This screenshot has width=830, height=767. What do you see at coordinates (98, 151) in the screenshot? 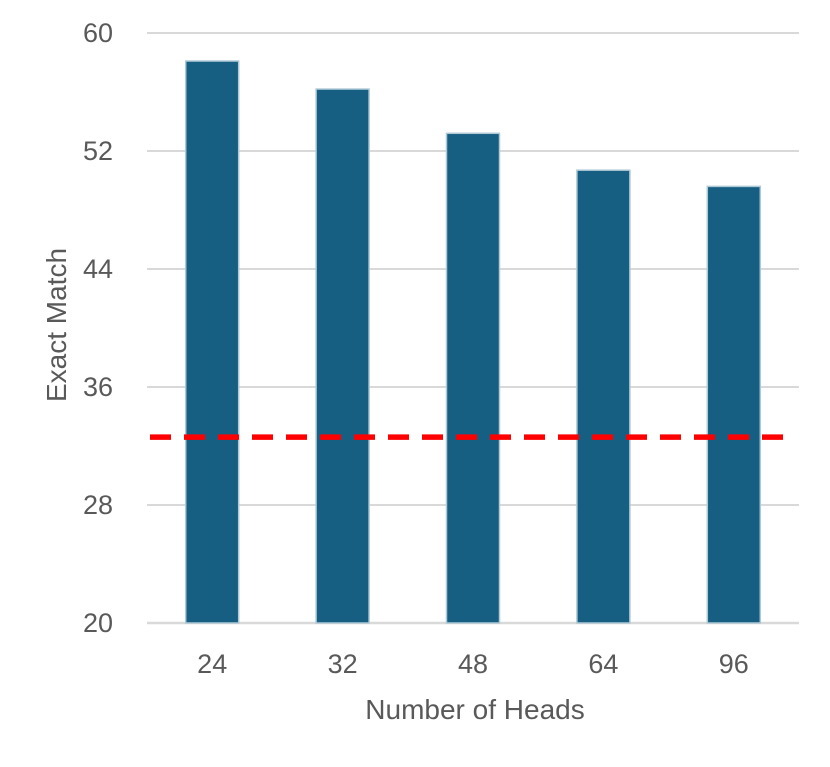
I see `y-tick-label: 52` at bounding box center [98, 151].